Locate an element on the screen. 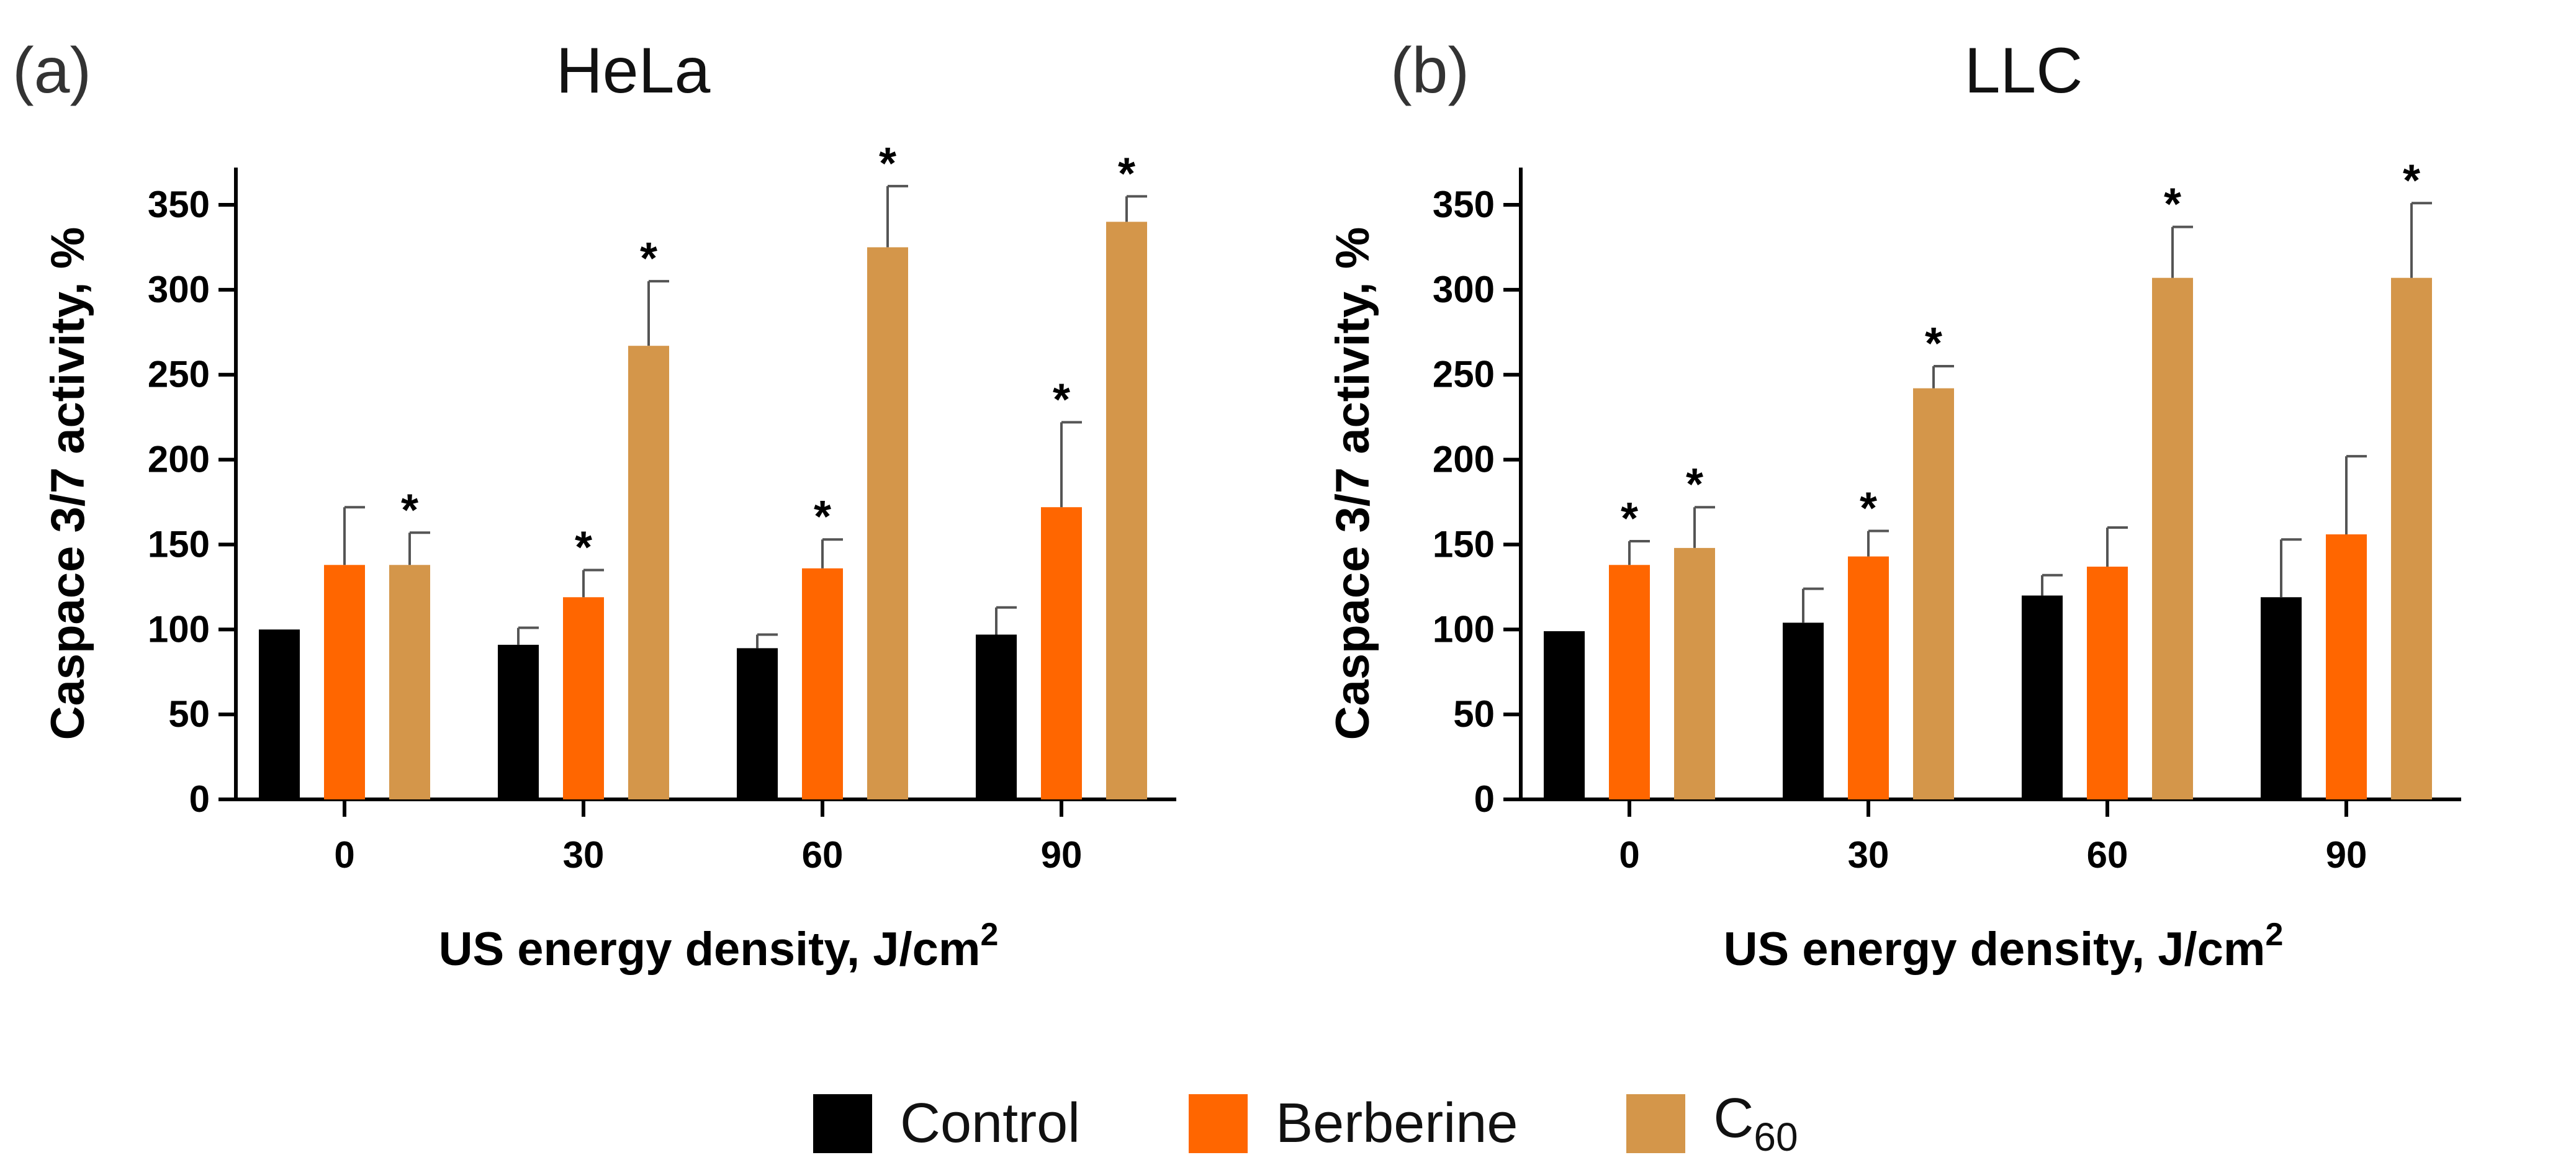  legend-swatch-c60 is located at coordinates (1656, 1123).